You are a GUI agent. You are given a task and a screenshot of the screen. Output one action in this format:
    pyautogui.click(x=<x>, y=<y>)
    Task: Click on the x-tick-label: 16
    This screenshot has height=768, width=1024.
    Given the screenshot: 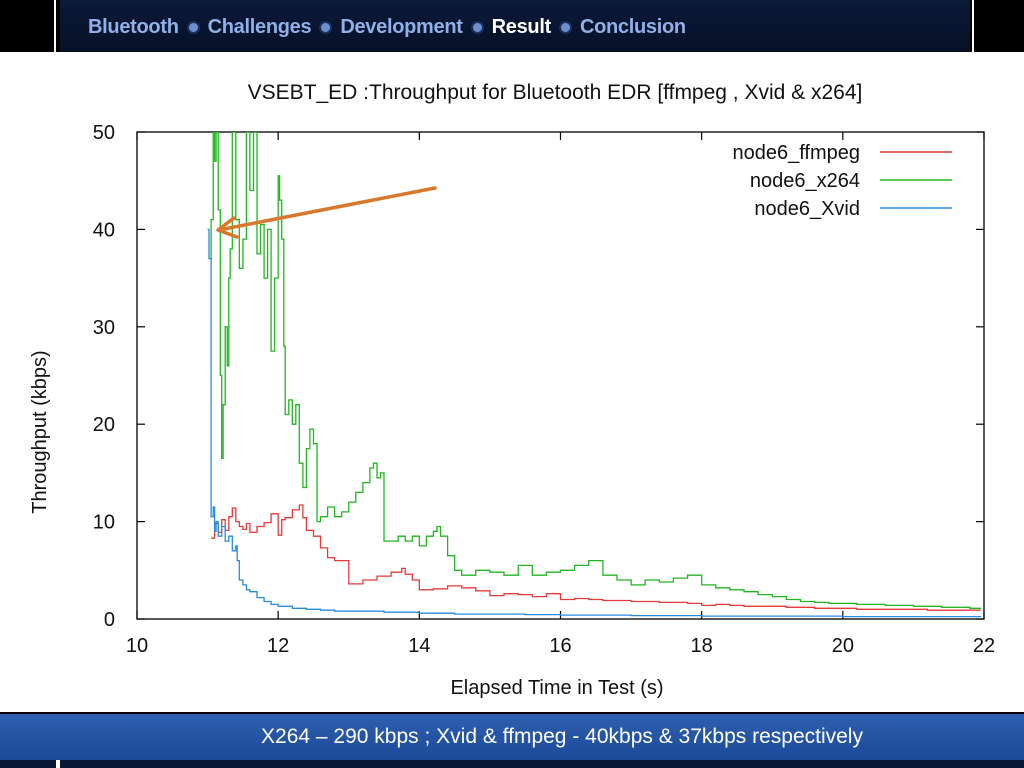 What is the action you would take?
    pyautogui.click(x=560, y=646)
    